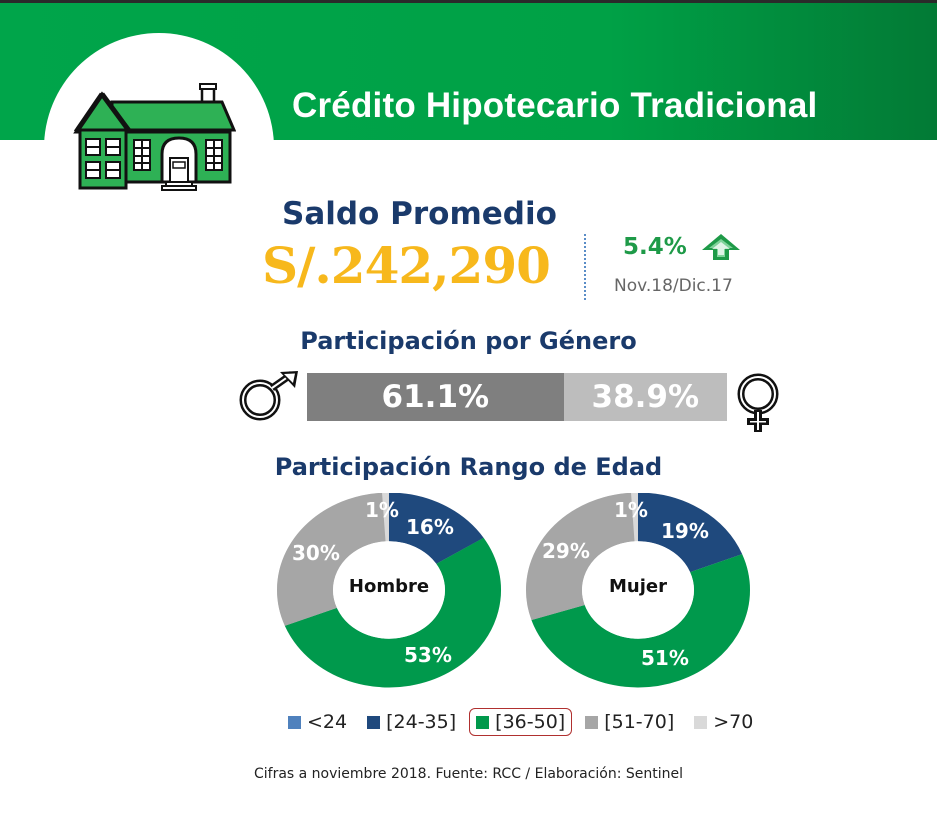 This screenshot has width=937, height=838. I want to click on legend-item-36-50-highlighted: [36-50], so click(521, 722).